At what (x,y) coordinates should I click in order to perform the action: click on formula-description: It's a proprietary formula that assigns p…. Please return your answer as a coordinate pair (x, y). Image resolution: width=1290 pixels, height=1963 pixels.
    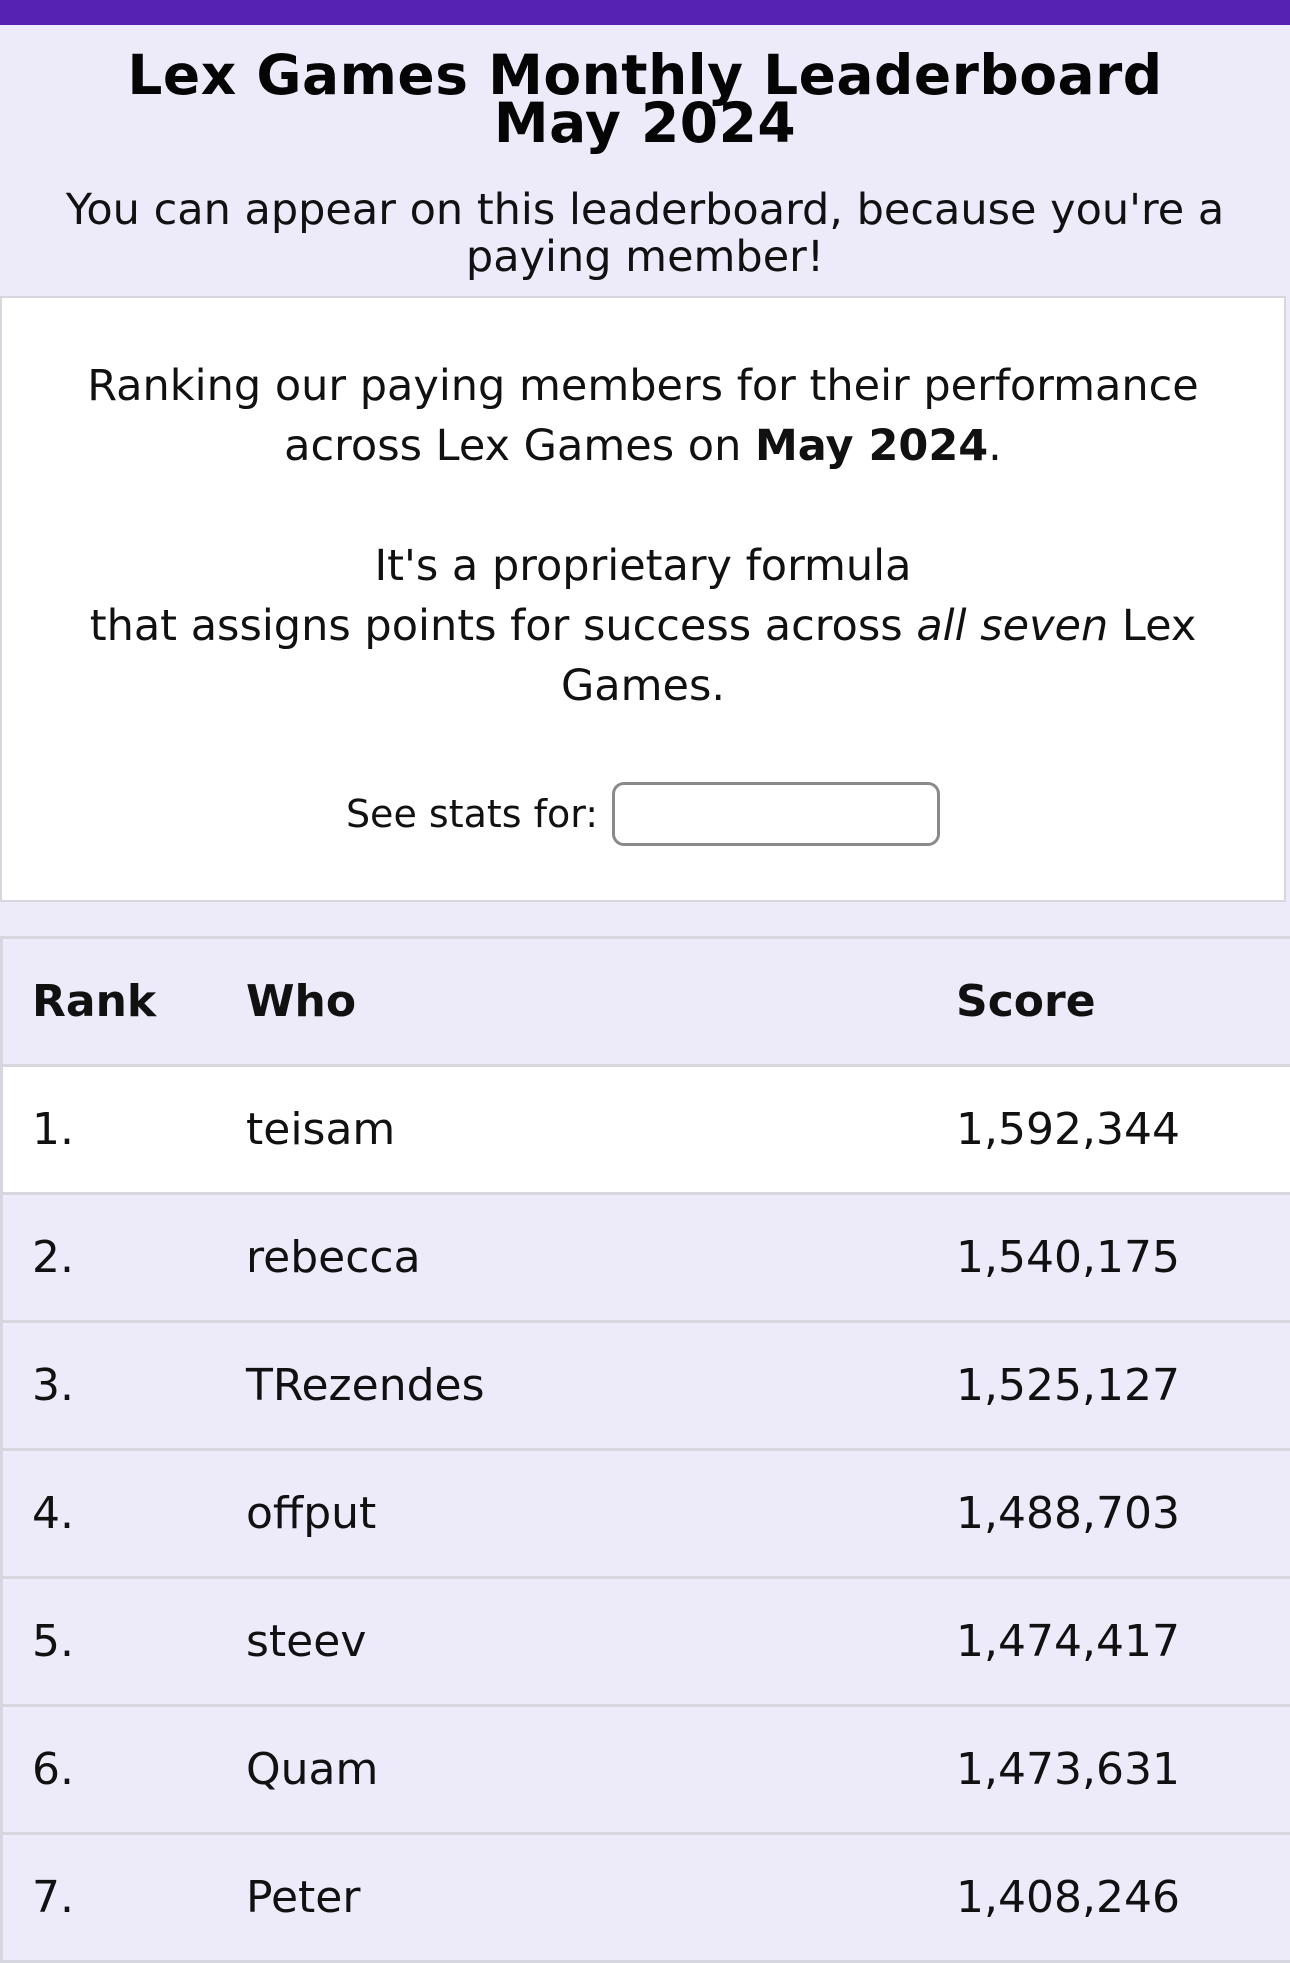
    Looking at the image, I should click on (643, 596).